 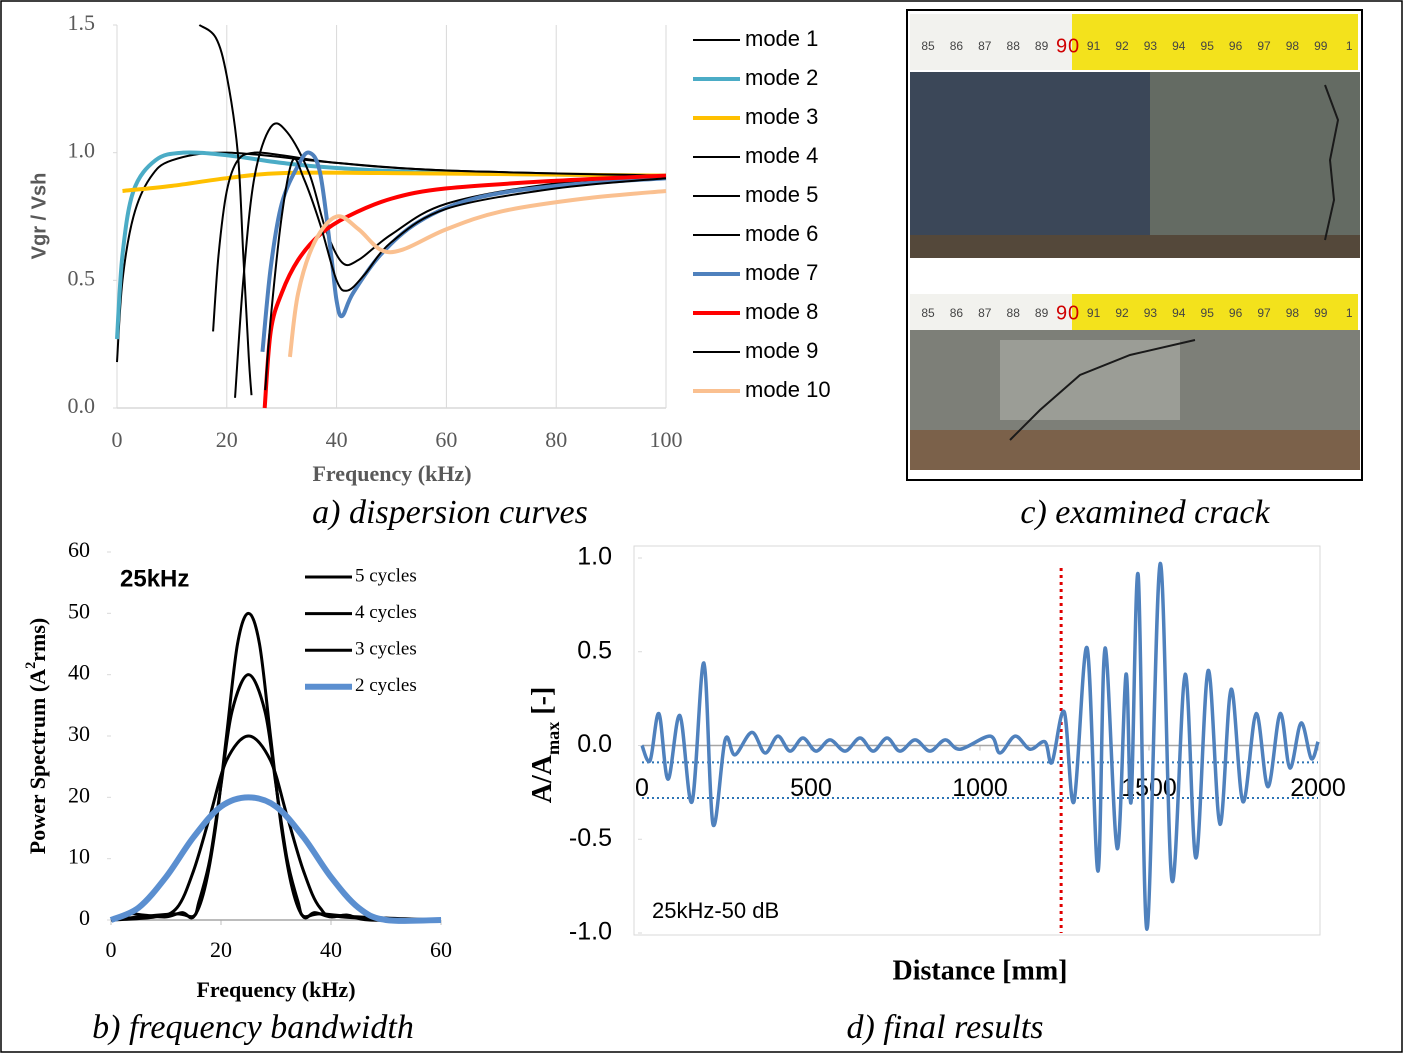 What do you see at coordinates (441, 949) in the screenshot?
I see `x-tick-label: 60` at bounding box center [441, 949].